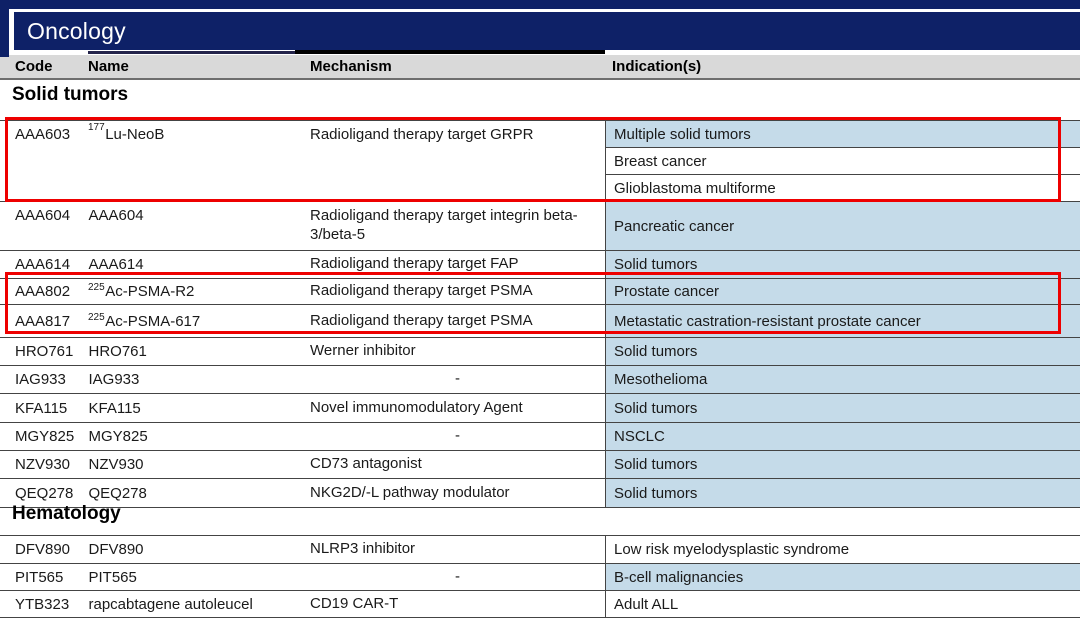 This screenshot has height=621, width=1080. What do you see at coordinates (43, 215) in the screenshot?
I see `drug-code: AAA604` at bounding box center [43, 215].